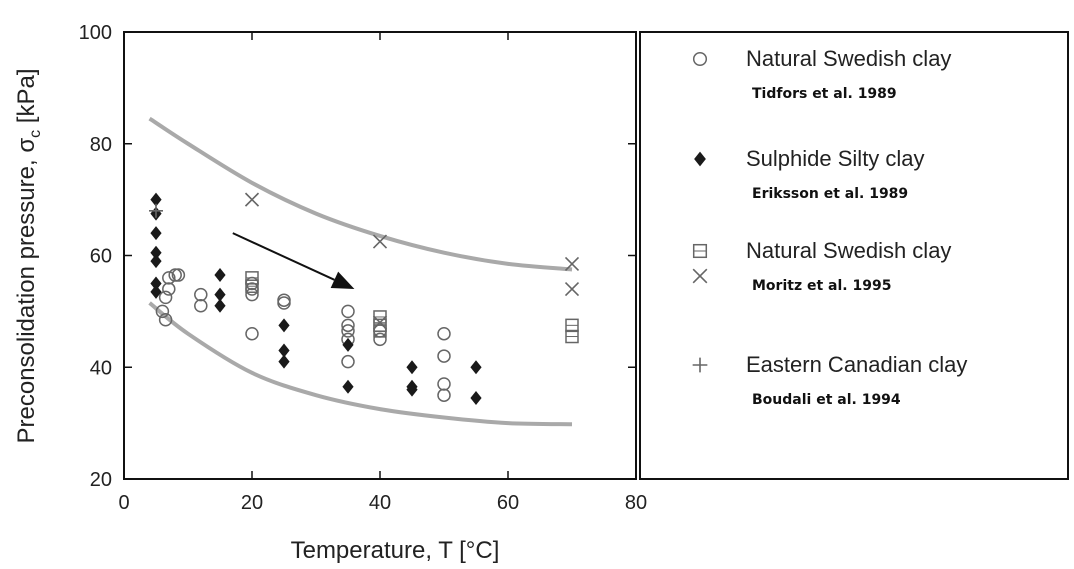 The height and width of the screenshot is (569, 1074). What do you see at coordinates (123, 503) in the screenshot?
I see `x-tick-label: 0` at bounding box center [123, 503].